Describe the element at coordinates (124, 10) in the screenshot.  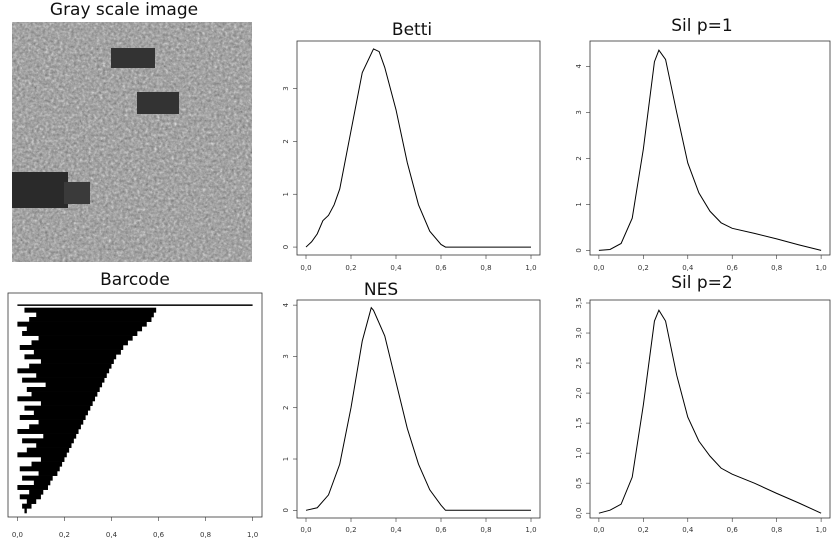
I see `image-title: Gray scale image` at that location.